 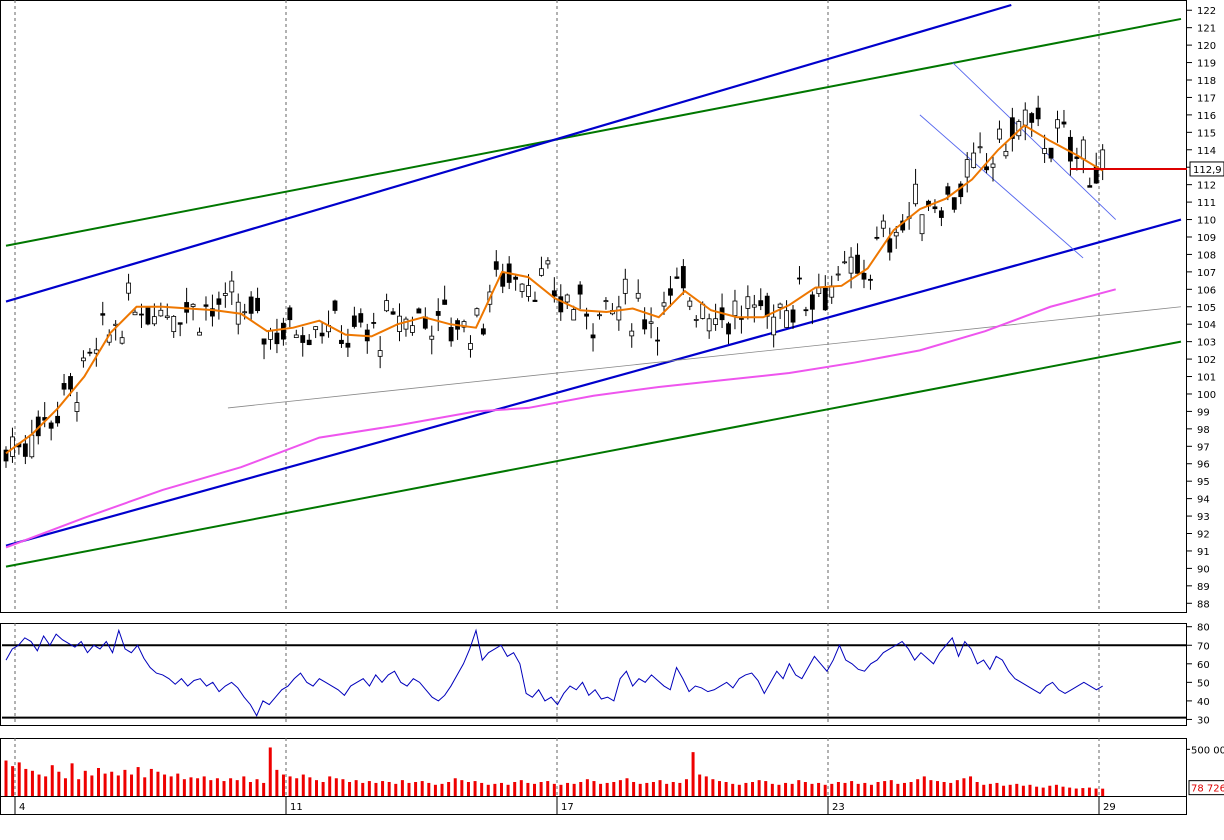 What do you see at coordinates (1206, 46) in the screenshot?
I see `price-tick-label: 120` at bounding box center [1206, 46].